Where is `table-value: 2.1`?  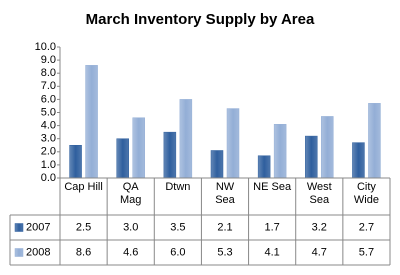 table-value: 2.1 is located at coordinates (224, 227).